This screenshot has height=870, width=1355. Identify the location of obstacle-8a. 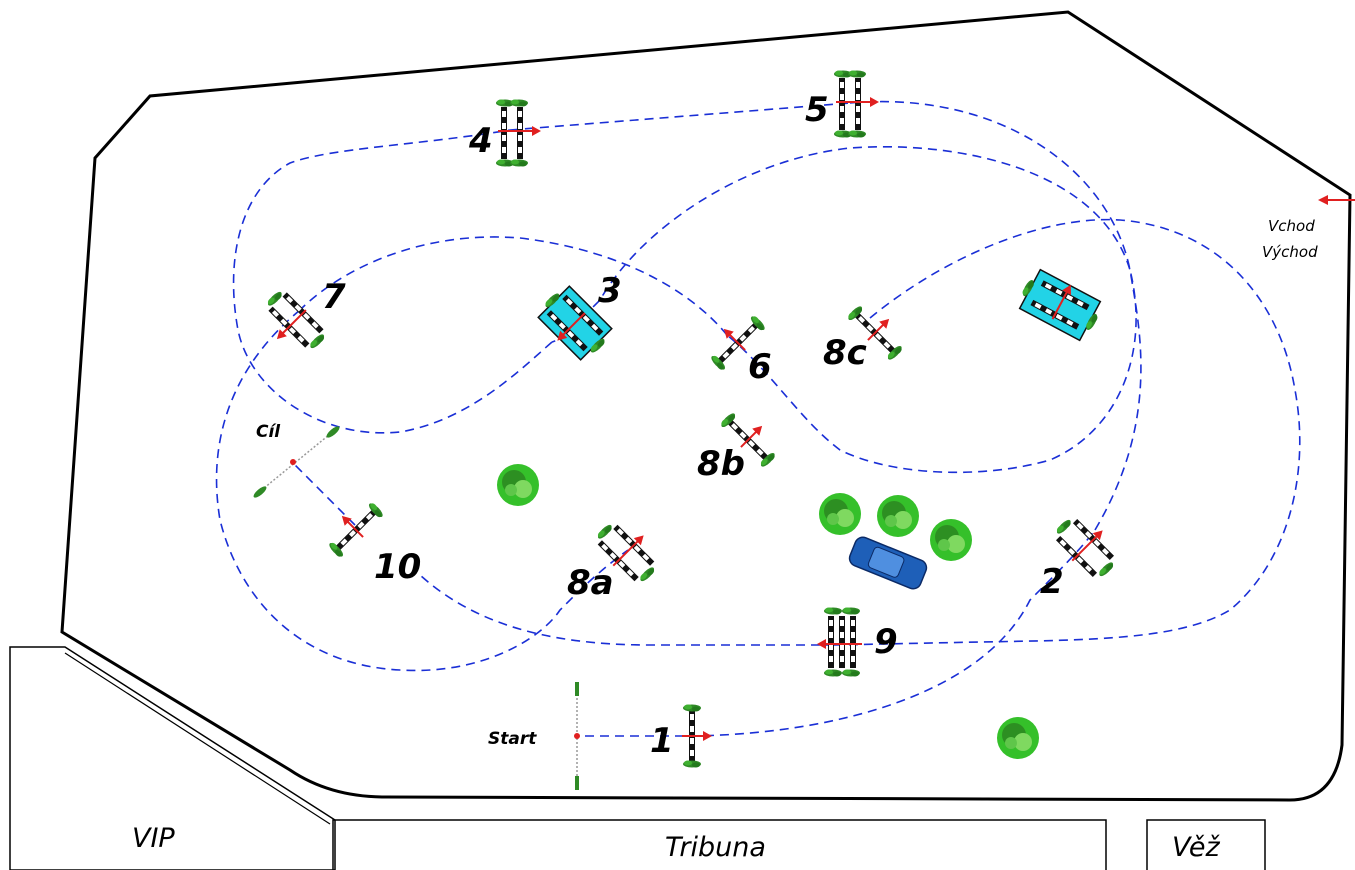
(626, 553).